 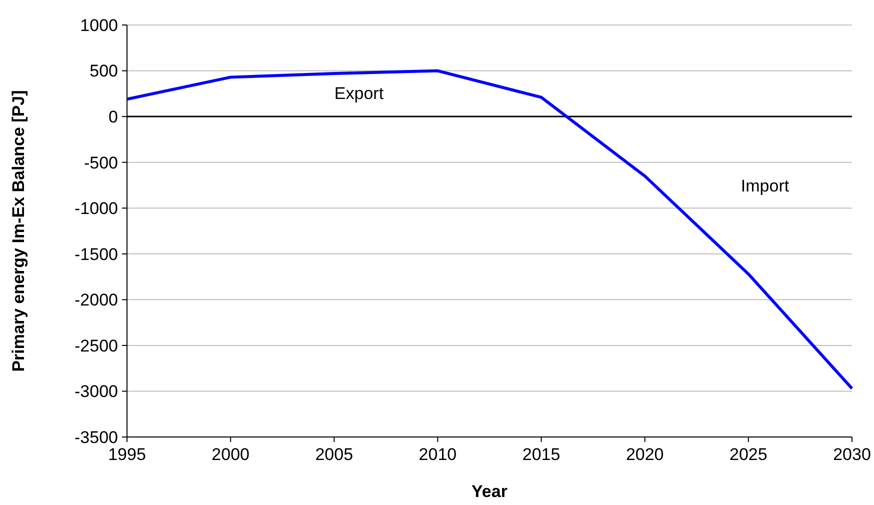 I want to click on y-tick-label: -3000, so click(x=96, y=392).